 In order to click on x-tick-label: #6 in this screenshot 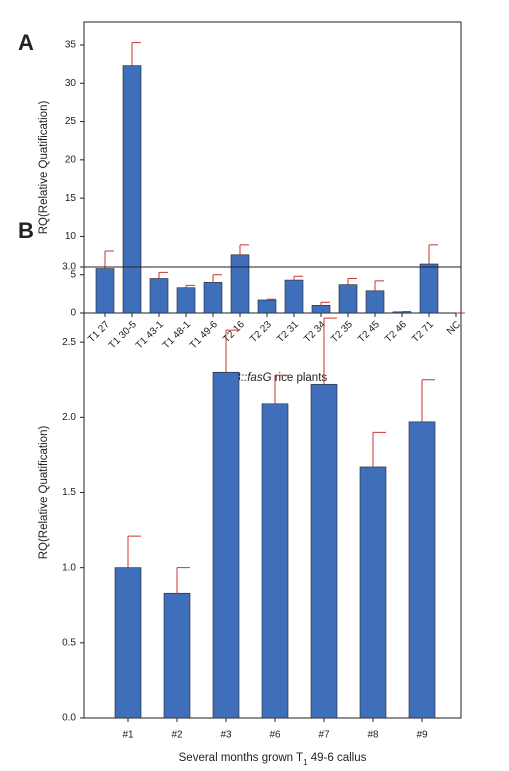, I will do `click(275, 735)`.